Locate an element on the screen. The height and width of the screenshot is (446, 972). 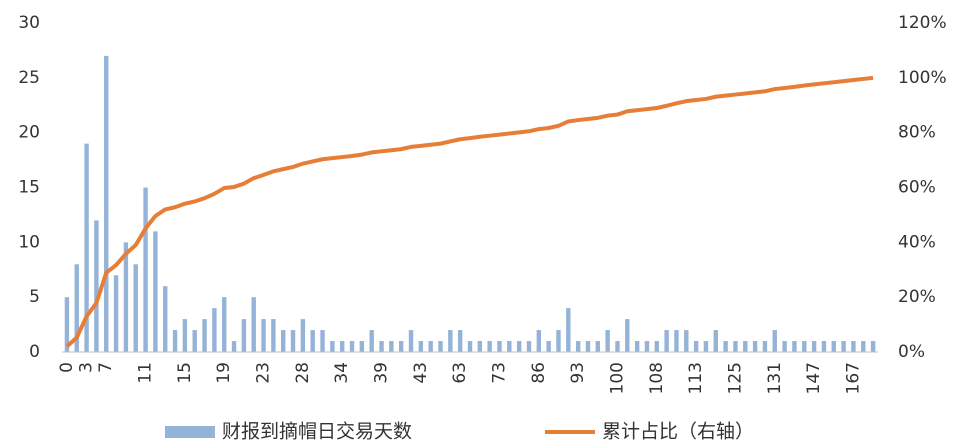
x-tick-label: 100 is located at coordinates (617, 378).